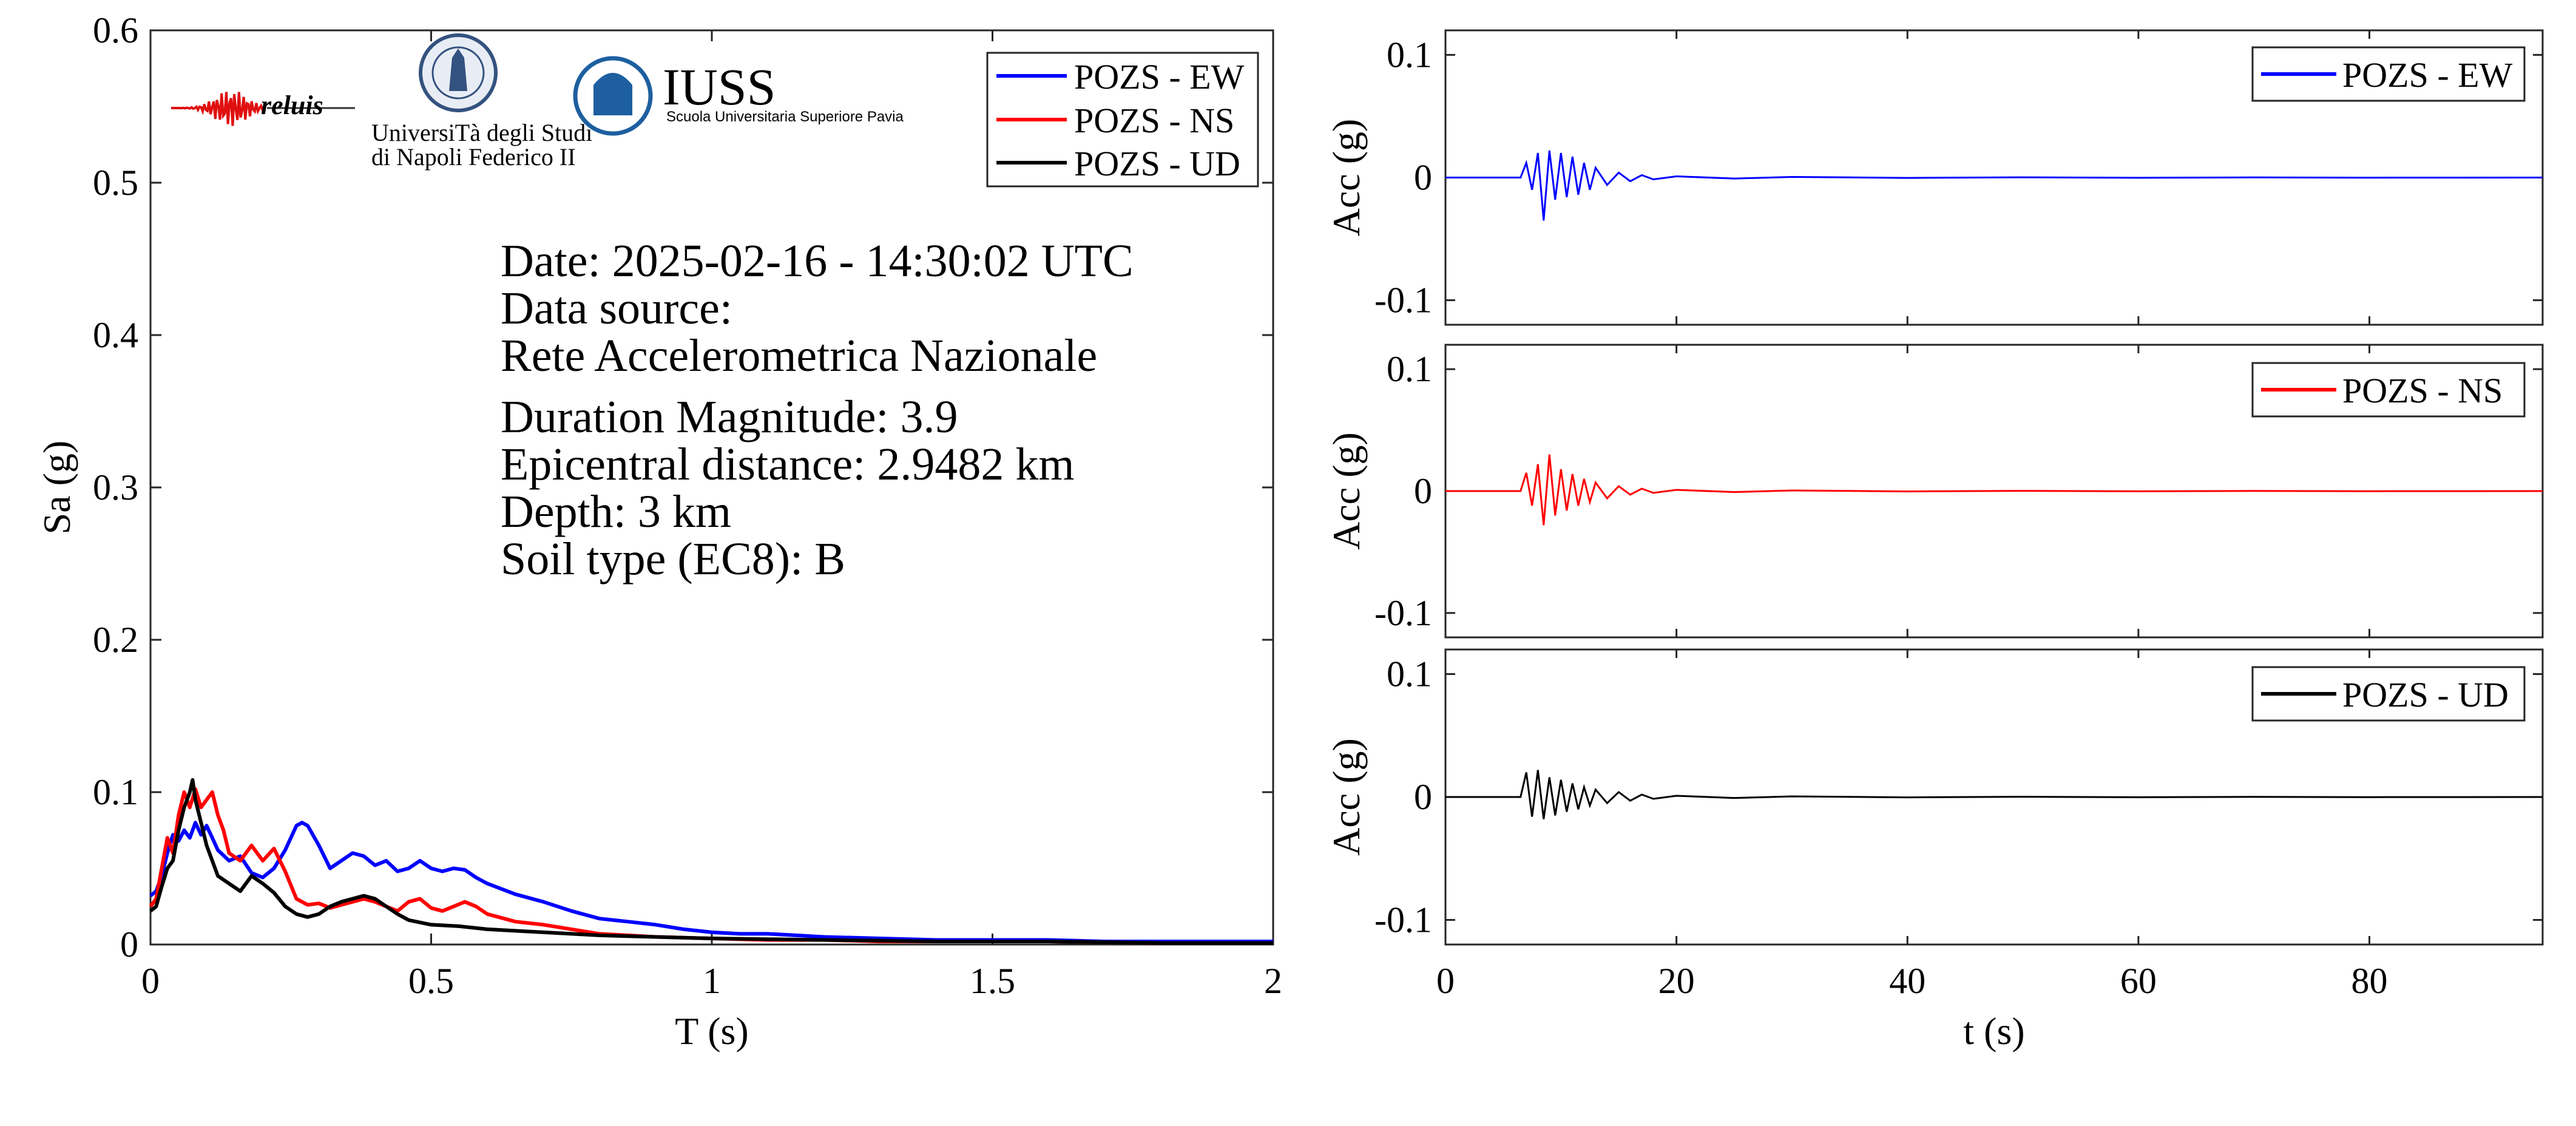 The width and height of the screenshot is (2576, 1126). What do you see at coordinates (115, 30) in the screenshot?
I see `spectrum-y-tick-label: 0.6` at bounding box center [115, 30].